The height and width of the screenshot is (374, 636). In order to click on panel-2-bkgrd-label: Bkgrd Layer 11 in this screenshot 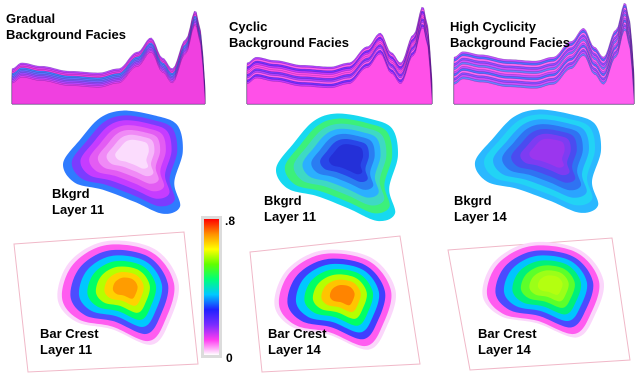, I will do `click(290, 209)`.